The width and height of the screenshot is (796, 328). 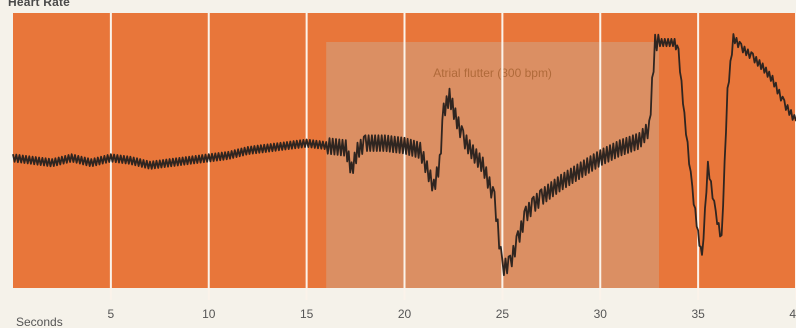 What do you see at coordinates (503, 314) in the screenshot?
I see `x-tick-label-25: 25` at bounding box center [503, 314].